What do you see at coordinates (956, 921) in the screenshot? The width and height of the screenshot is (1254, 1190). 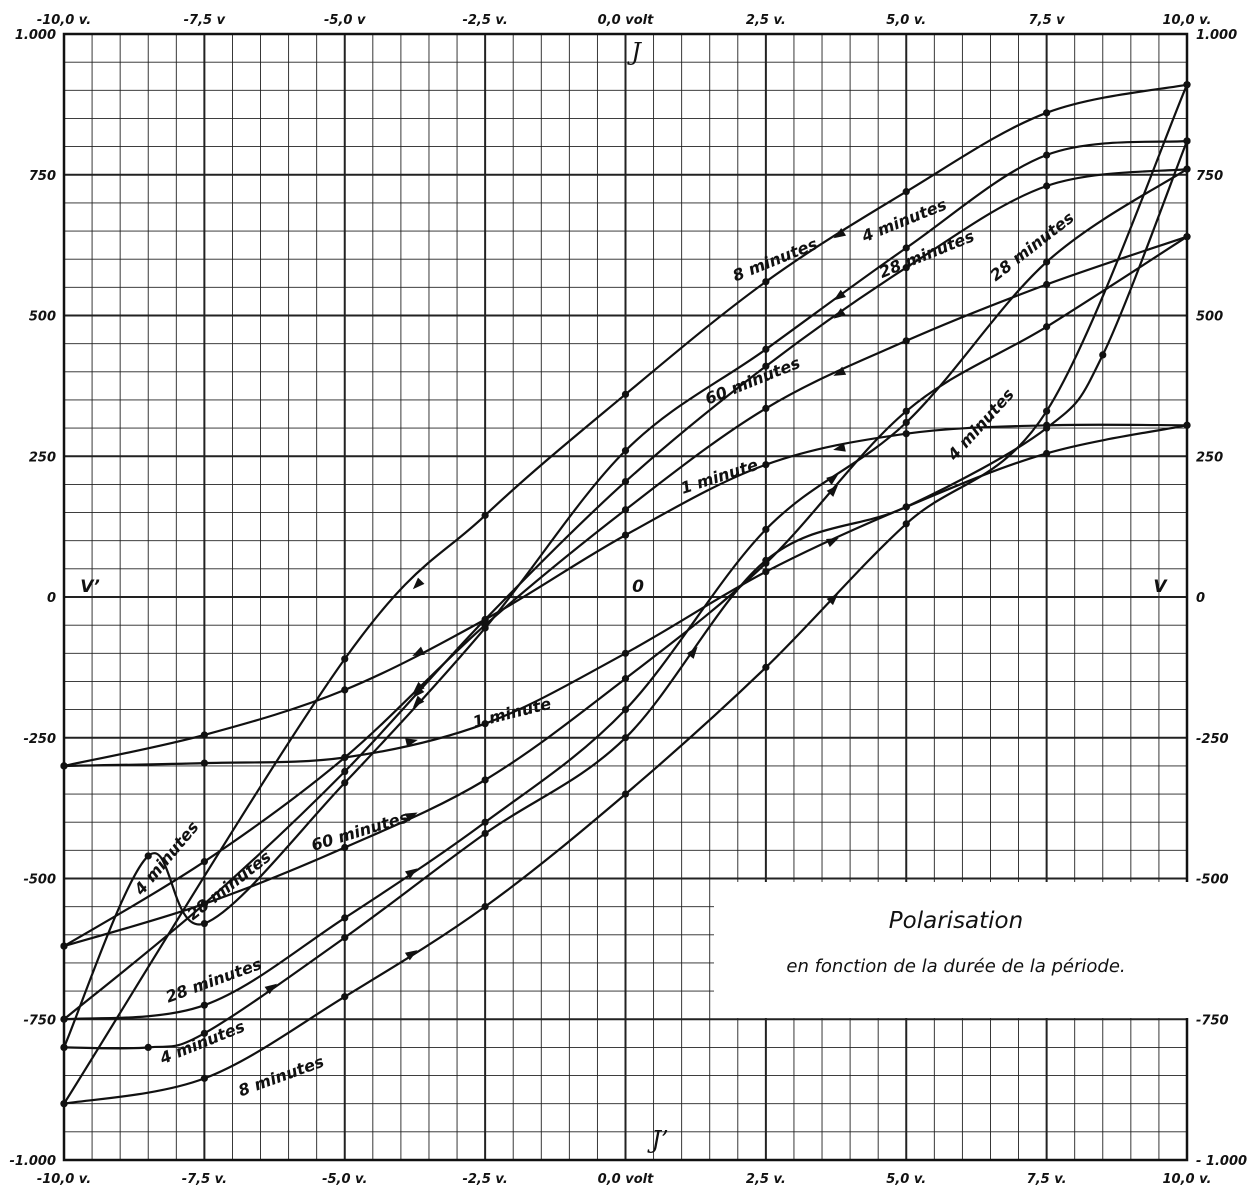 I see `chart-title: Polarisation` at bounding box center [956, 921].